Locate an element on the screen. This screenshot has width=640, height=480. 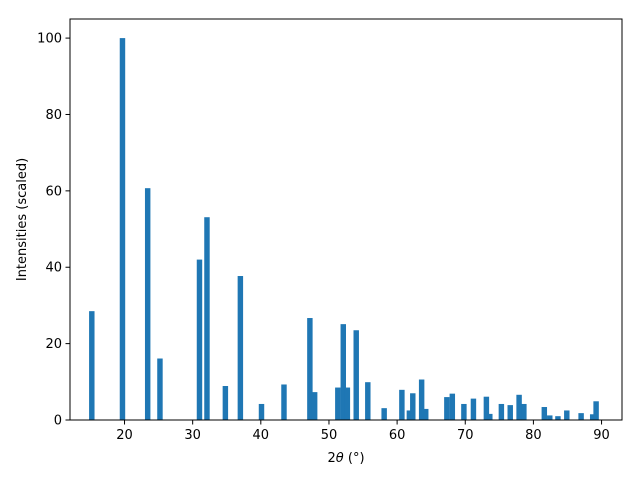
y-tick-label: 40 is located at coordinates (53, 268).